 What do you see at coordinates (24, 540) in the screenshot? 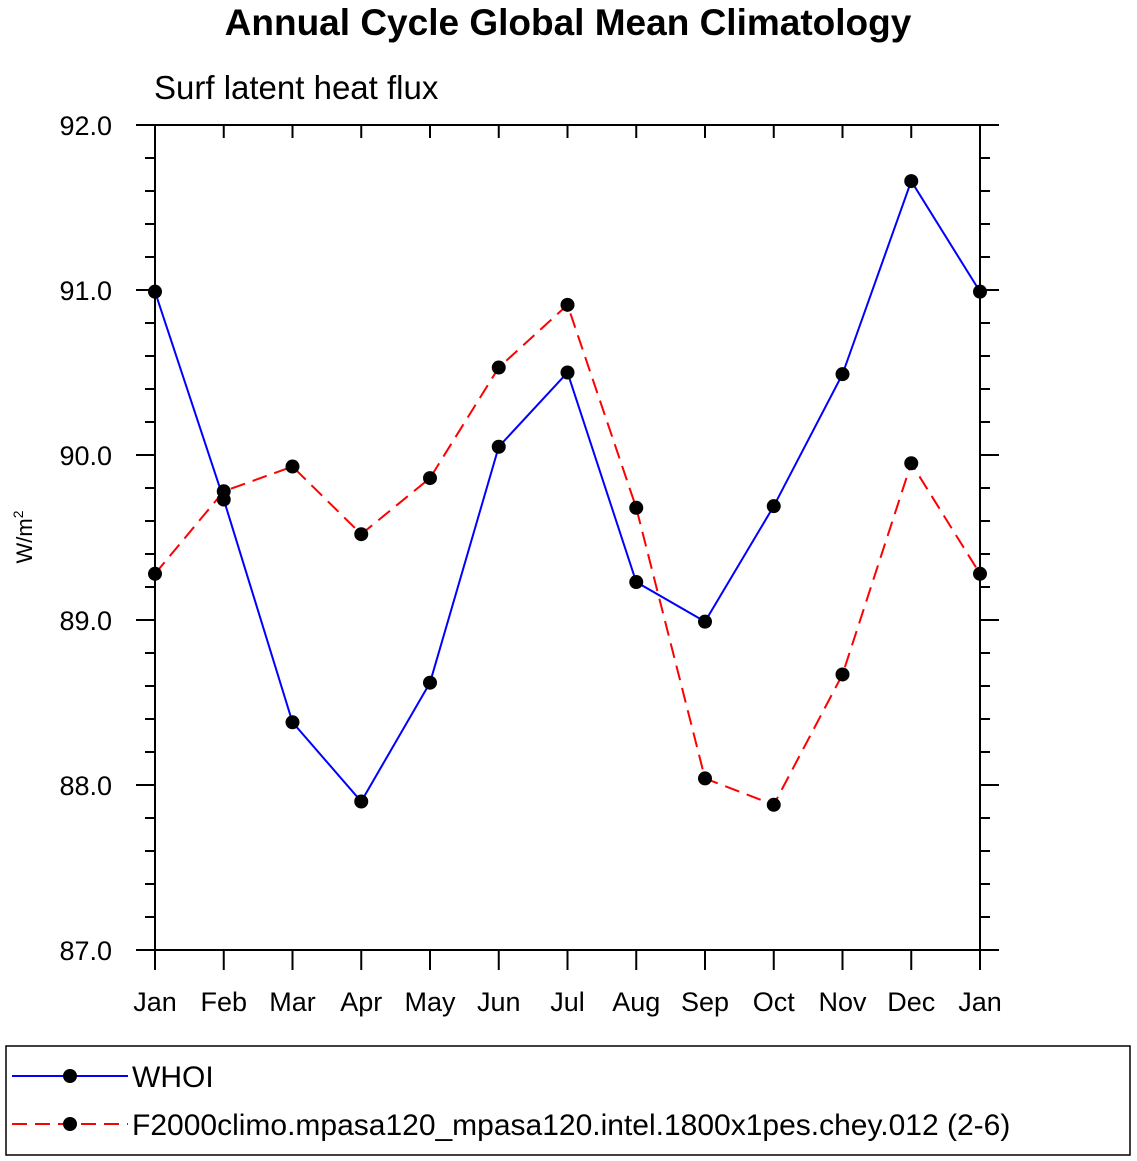
I see `y-axis-label-text: W/m` at bounding box center [24, 540].